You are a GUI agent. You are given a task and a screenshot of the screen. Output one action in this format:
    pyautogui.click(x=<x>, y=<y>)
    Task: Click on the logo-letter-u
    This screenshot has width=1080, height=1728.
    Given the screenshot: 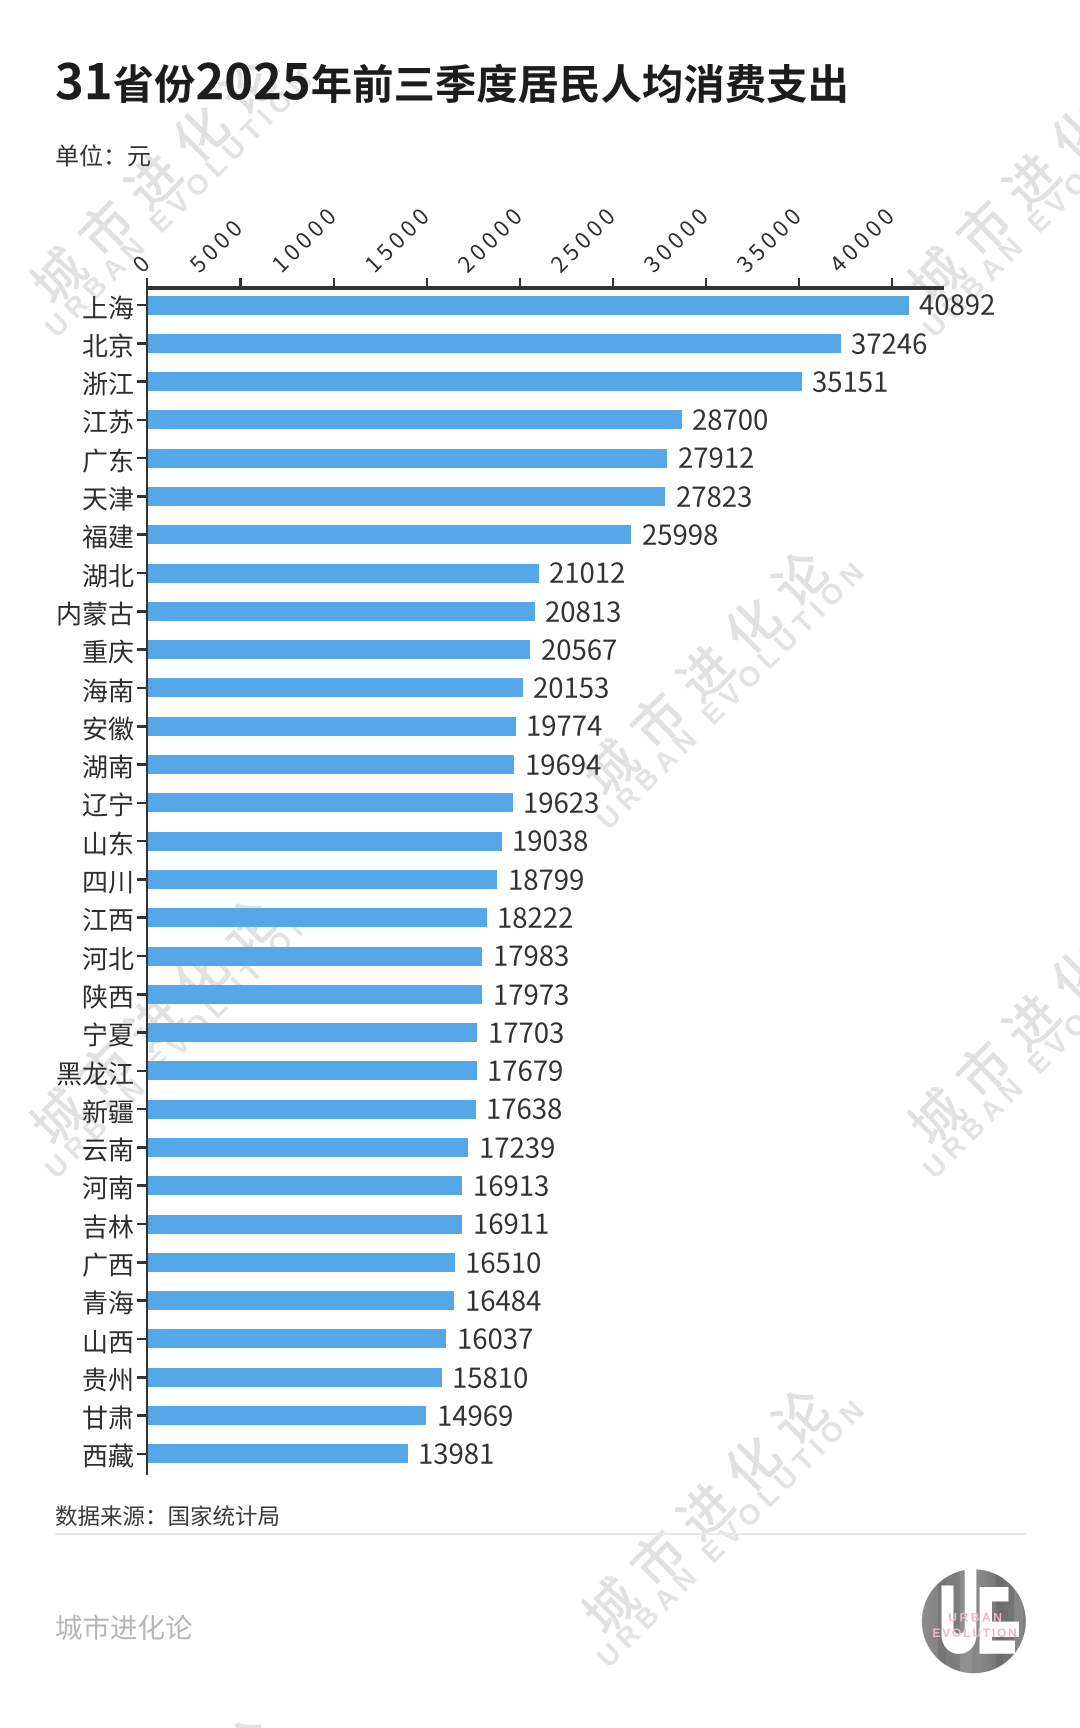 What is the action you would take?
    pyautogui.click(x=959, y=1611)
    